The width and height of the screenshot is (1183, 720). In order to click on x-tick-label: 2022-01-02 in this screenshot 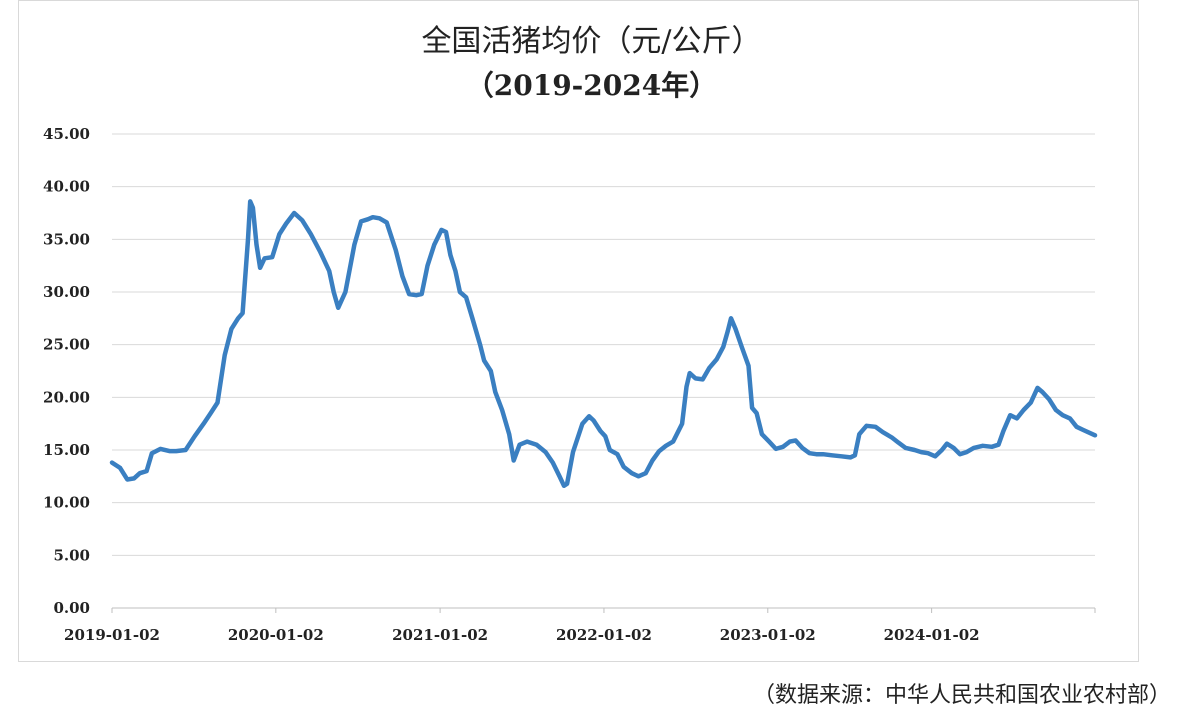, I will do `click(604, 635)`.